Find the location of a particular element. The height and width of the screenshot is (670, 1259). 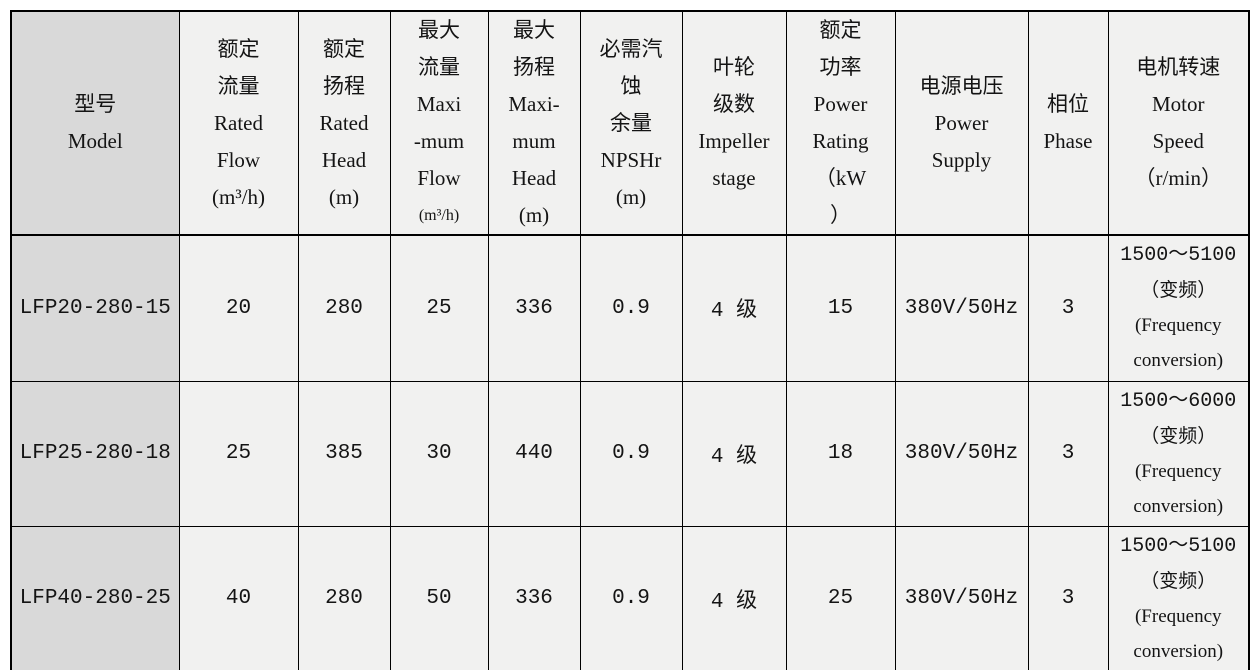

cell-power-rating: 25 is located at coordinates (840, 597).